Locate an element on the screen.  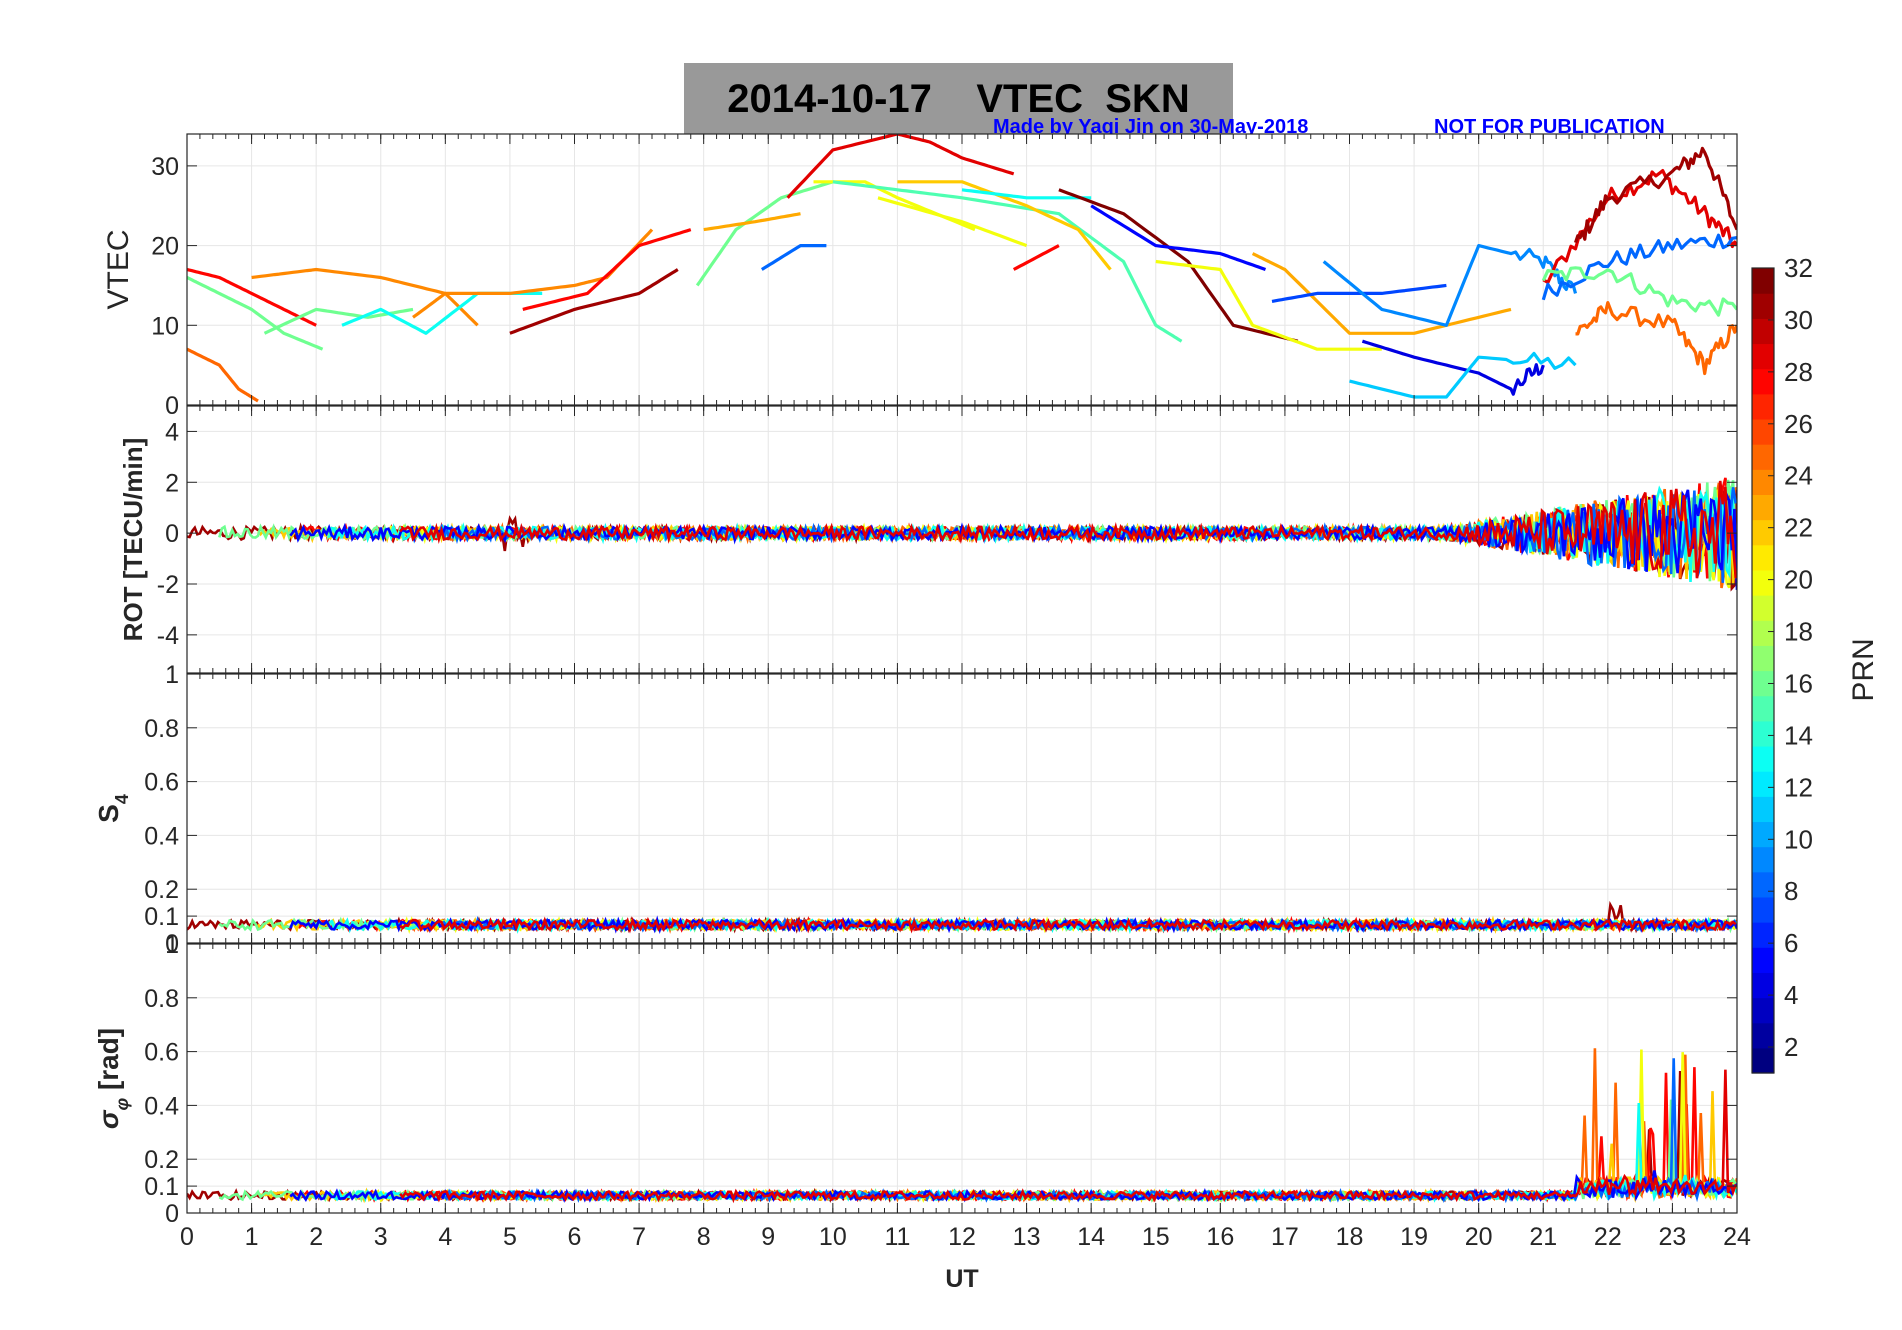
y-tick-label: 10 is located at coordinates (165, 326).